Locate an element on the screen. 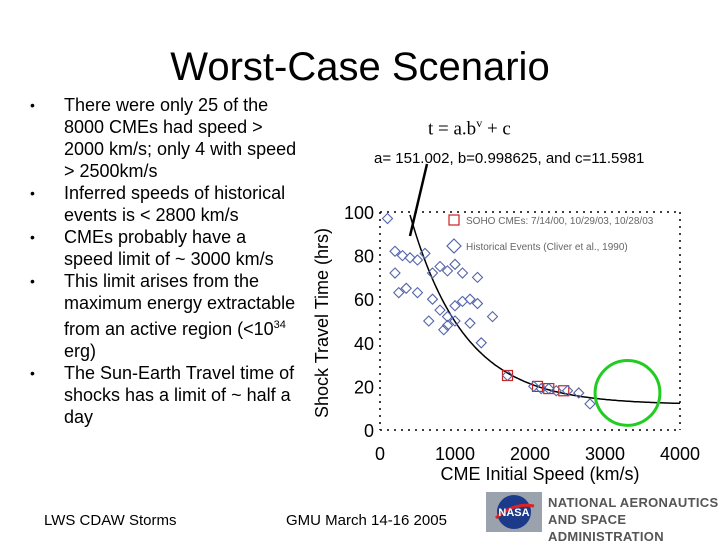 The height and width of the screenshot is (545, 720). footer-center: GMU March 14-16 2005 is located at coordinates (366, 520).